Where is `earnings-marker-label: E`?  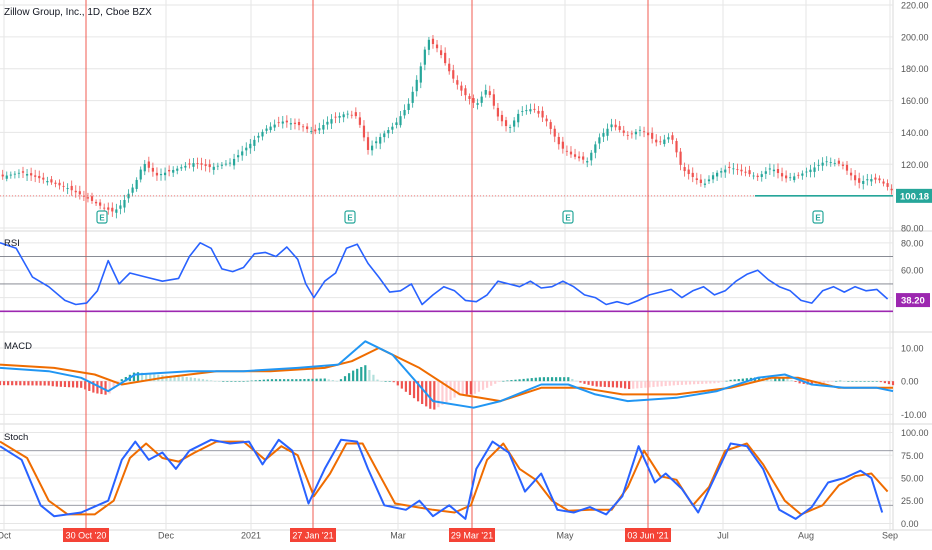 earnings-marker-label: E is located at coordinates (102, 218).